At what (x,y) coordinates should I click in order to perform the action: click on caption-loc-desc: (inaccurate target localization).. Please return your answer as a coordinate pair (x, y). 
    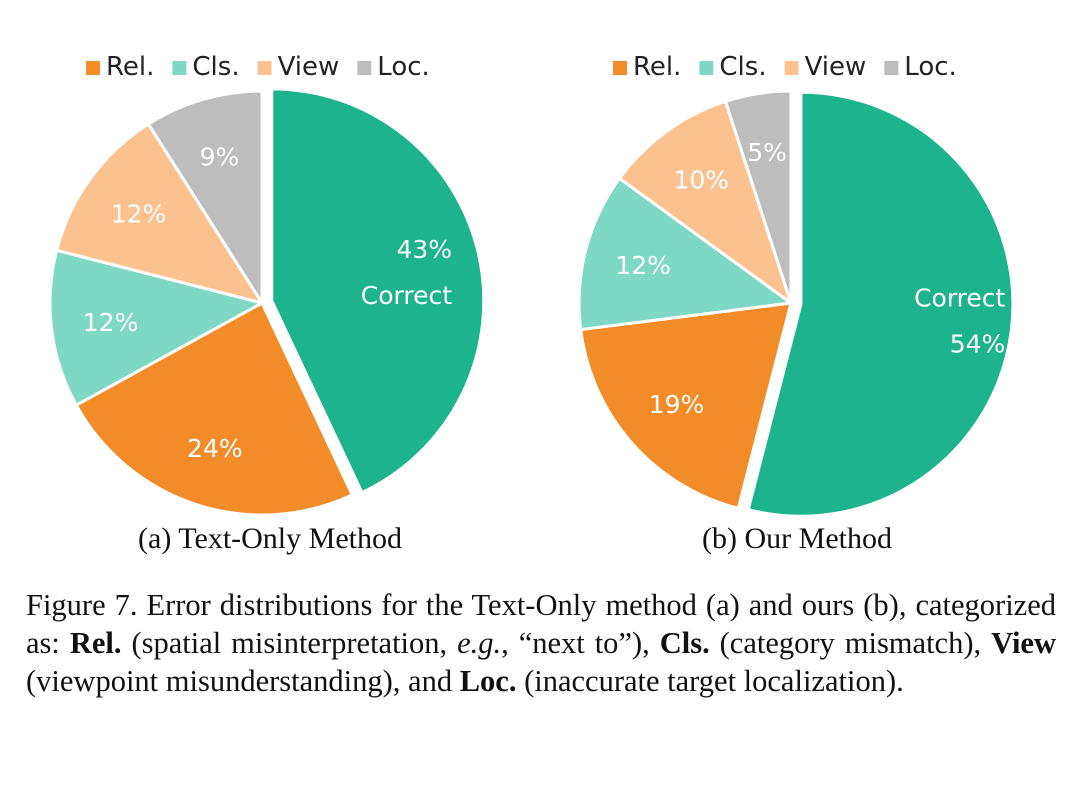
    Looking at the image, I should click on (710, 681).